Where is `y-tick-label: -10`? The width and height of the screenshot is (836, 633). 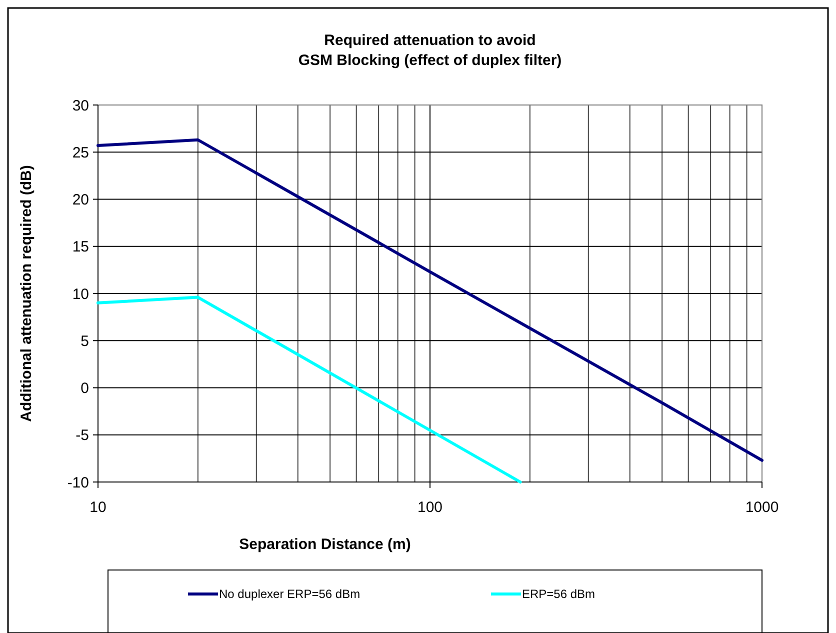 y-tick-label: -10 is located at coordinates (78, 483).